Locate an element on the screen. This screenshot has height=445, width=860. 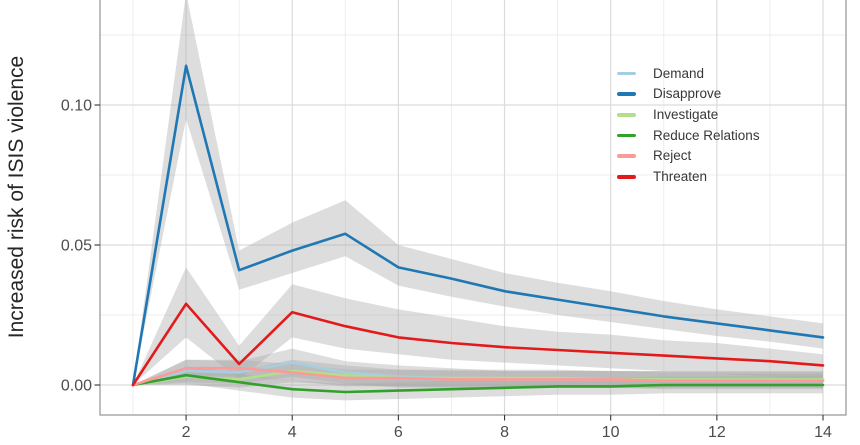
y-axis-title: Increased risk of ISIS violence is located at coordinates (16, 197).